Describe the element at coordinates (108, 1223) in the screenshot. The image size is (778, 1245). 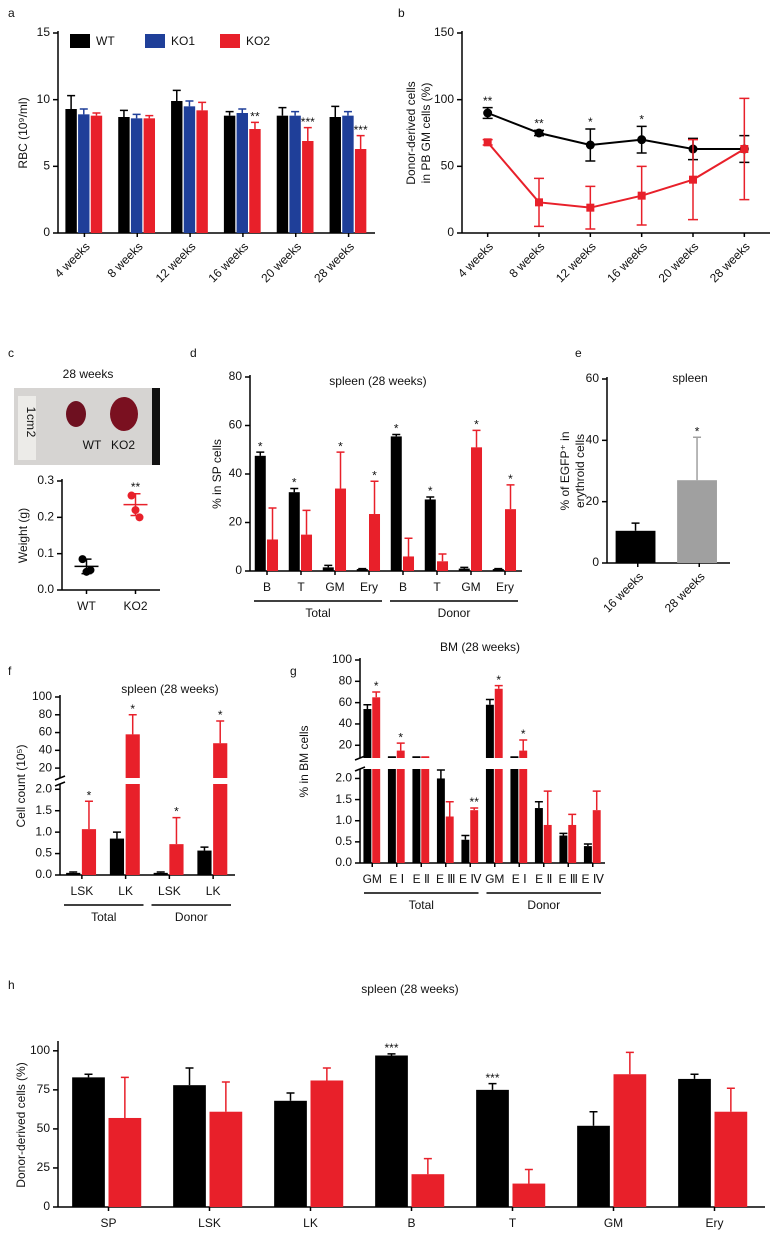
I see `x-tick-label: SP` at that location.